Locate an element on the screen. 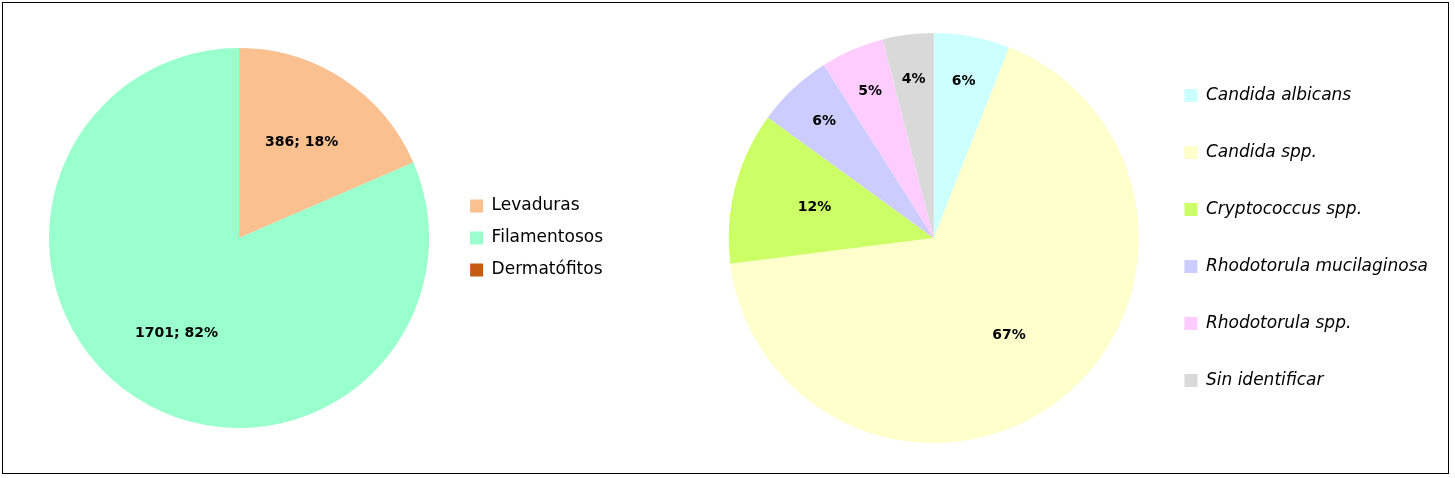  data-label: 1701; 82% is located at coordinates (176, 331).